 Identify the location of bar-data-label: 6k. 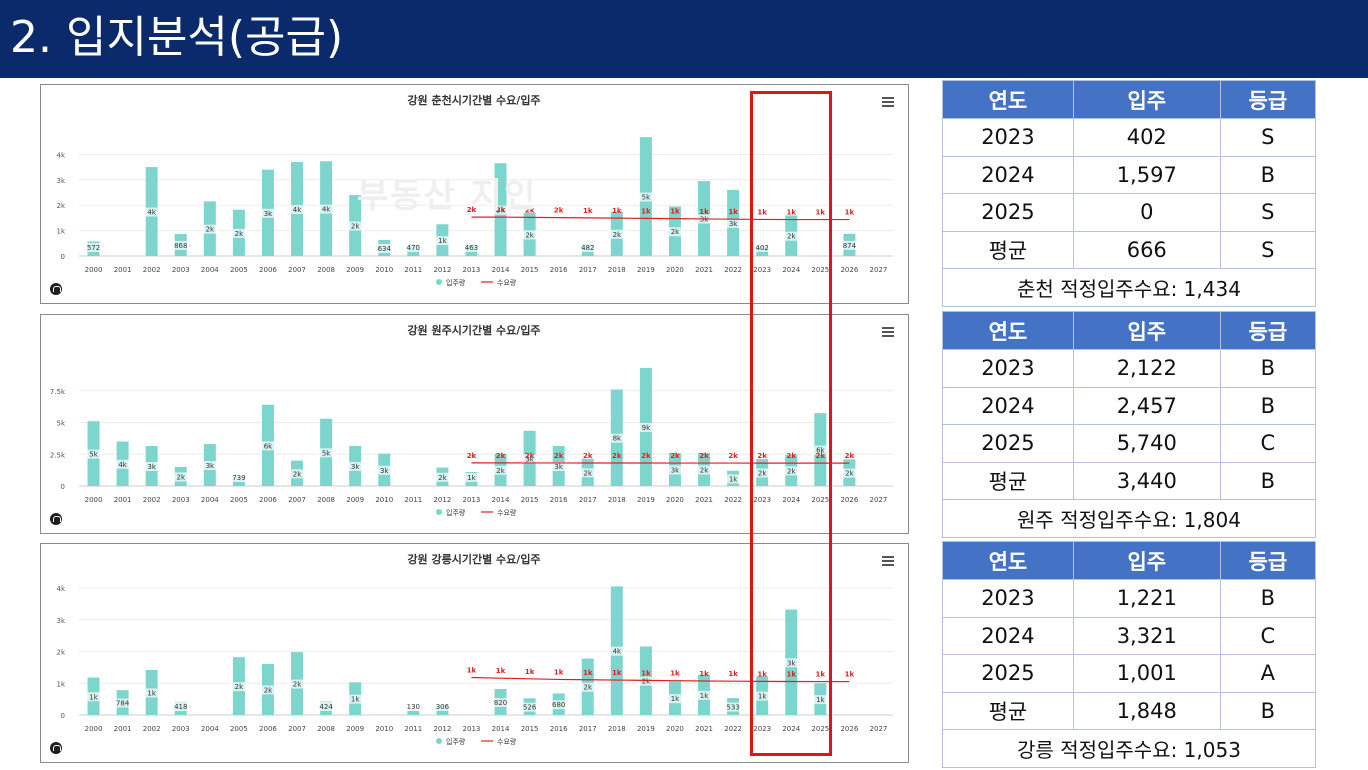
(820, 451).